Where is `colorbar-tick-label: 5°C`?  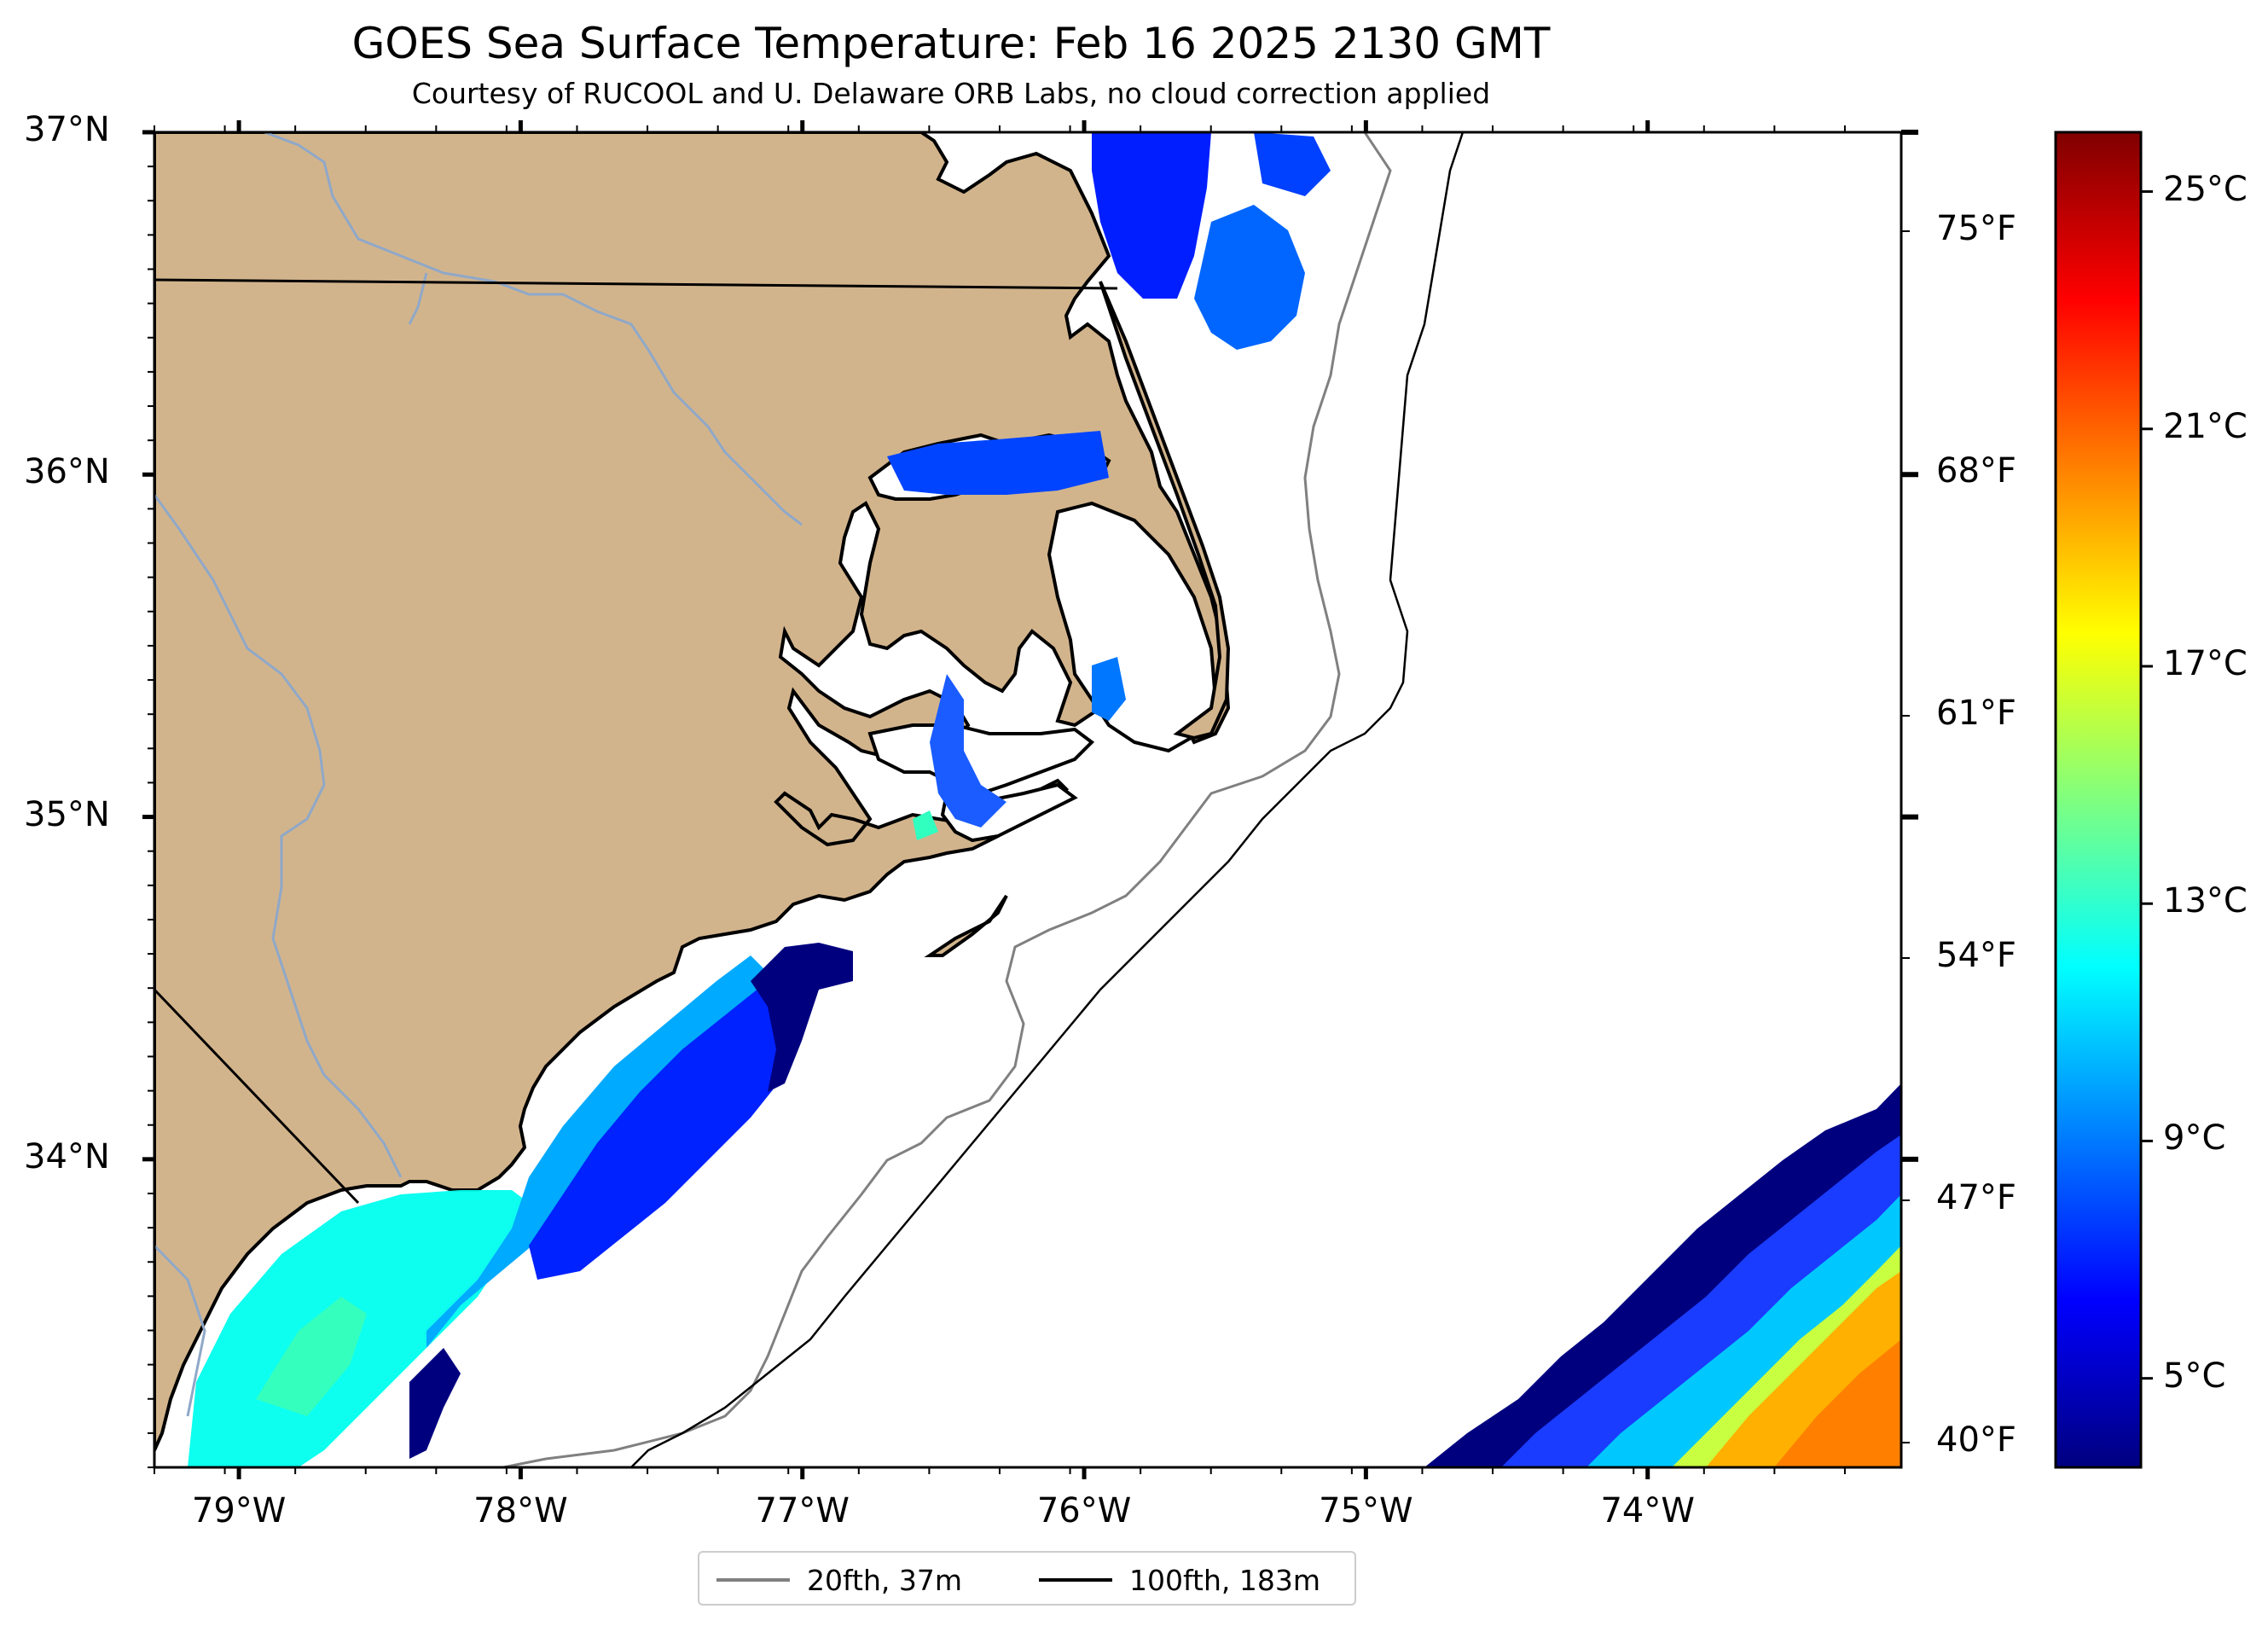 colorbar-tick-label: 5°C is located at coordinates (2194, 1376).